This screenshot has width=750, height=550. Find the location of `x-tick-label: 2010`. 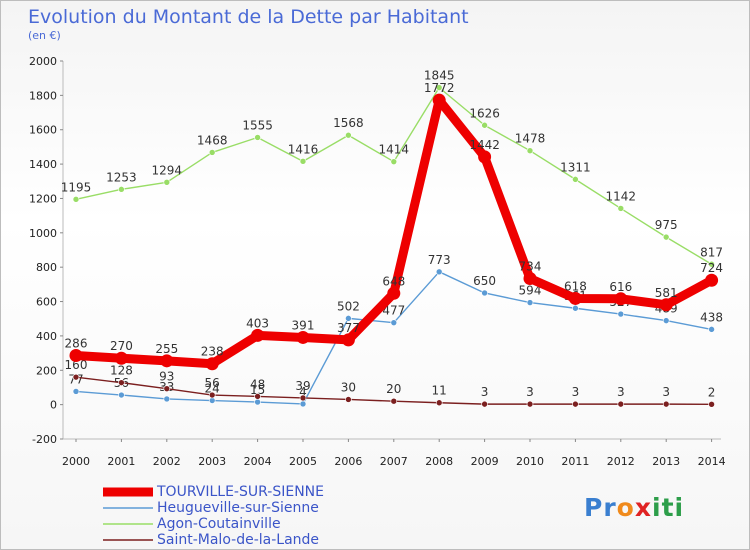

x-tick-label: 2010 is located at coordinates (530, 461).